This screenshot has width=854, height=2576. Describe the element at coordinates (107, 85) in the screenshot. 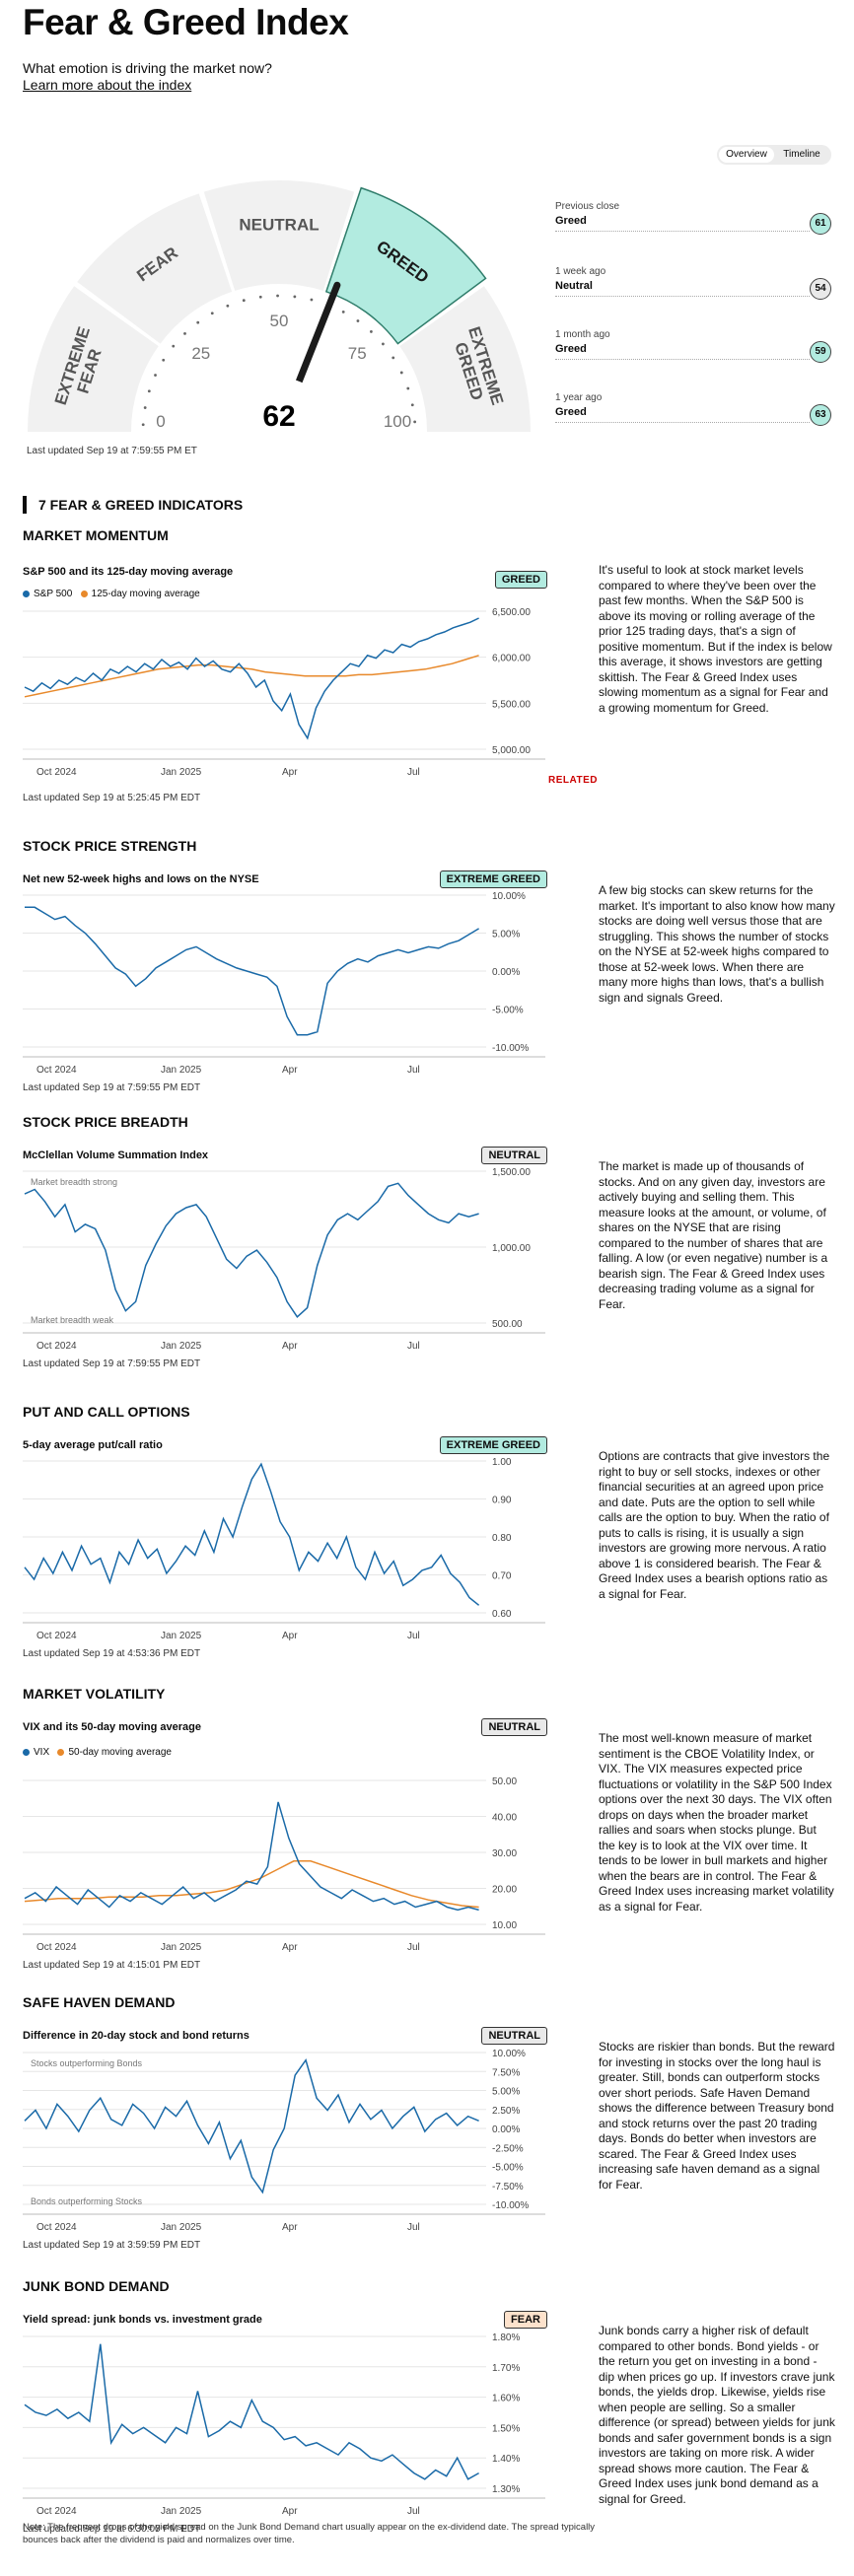

I see `learn-more-link: Learn more about the index` at that location.